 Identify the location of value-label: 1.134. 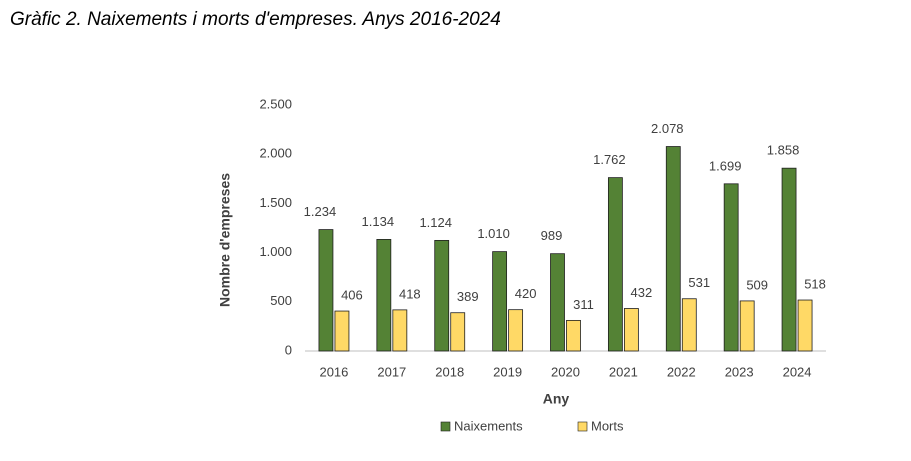
(378, 221).